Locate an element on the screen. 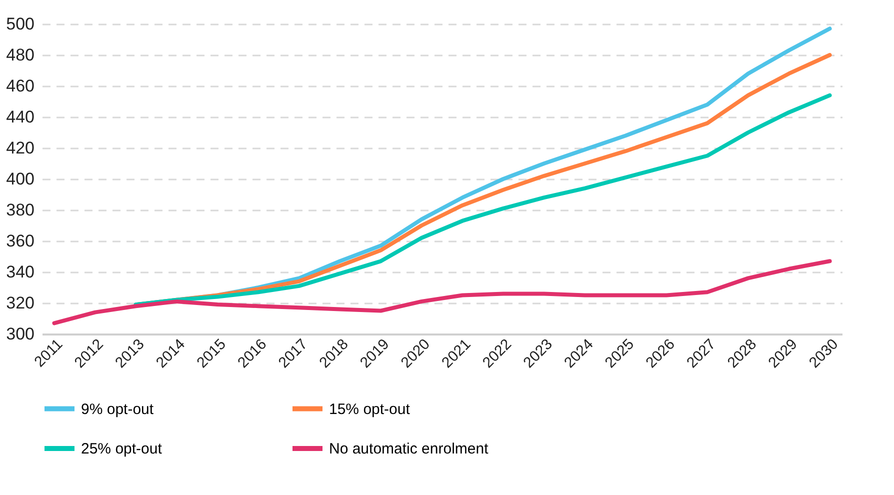  y-tick-label: 480 is located at coordinates (20, 55).